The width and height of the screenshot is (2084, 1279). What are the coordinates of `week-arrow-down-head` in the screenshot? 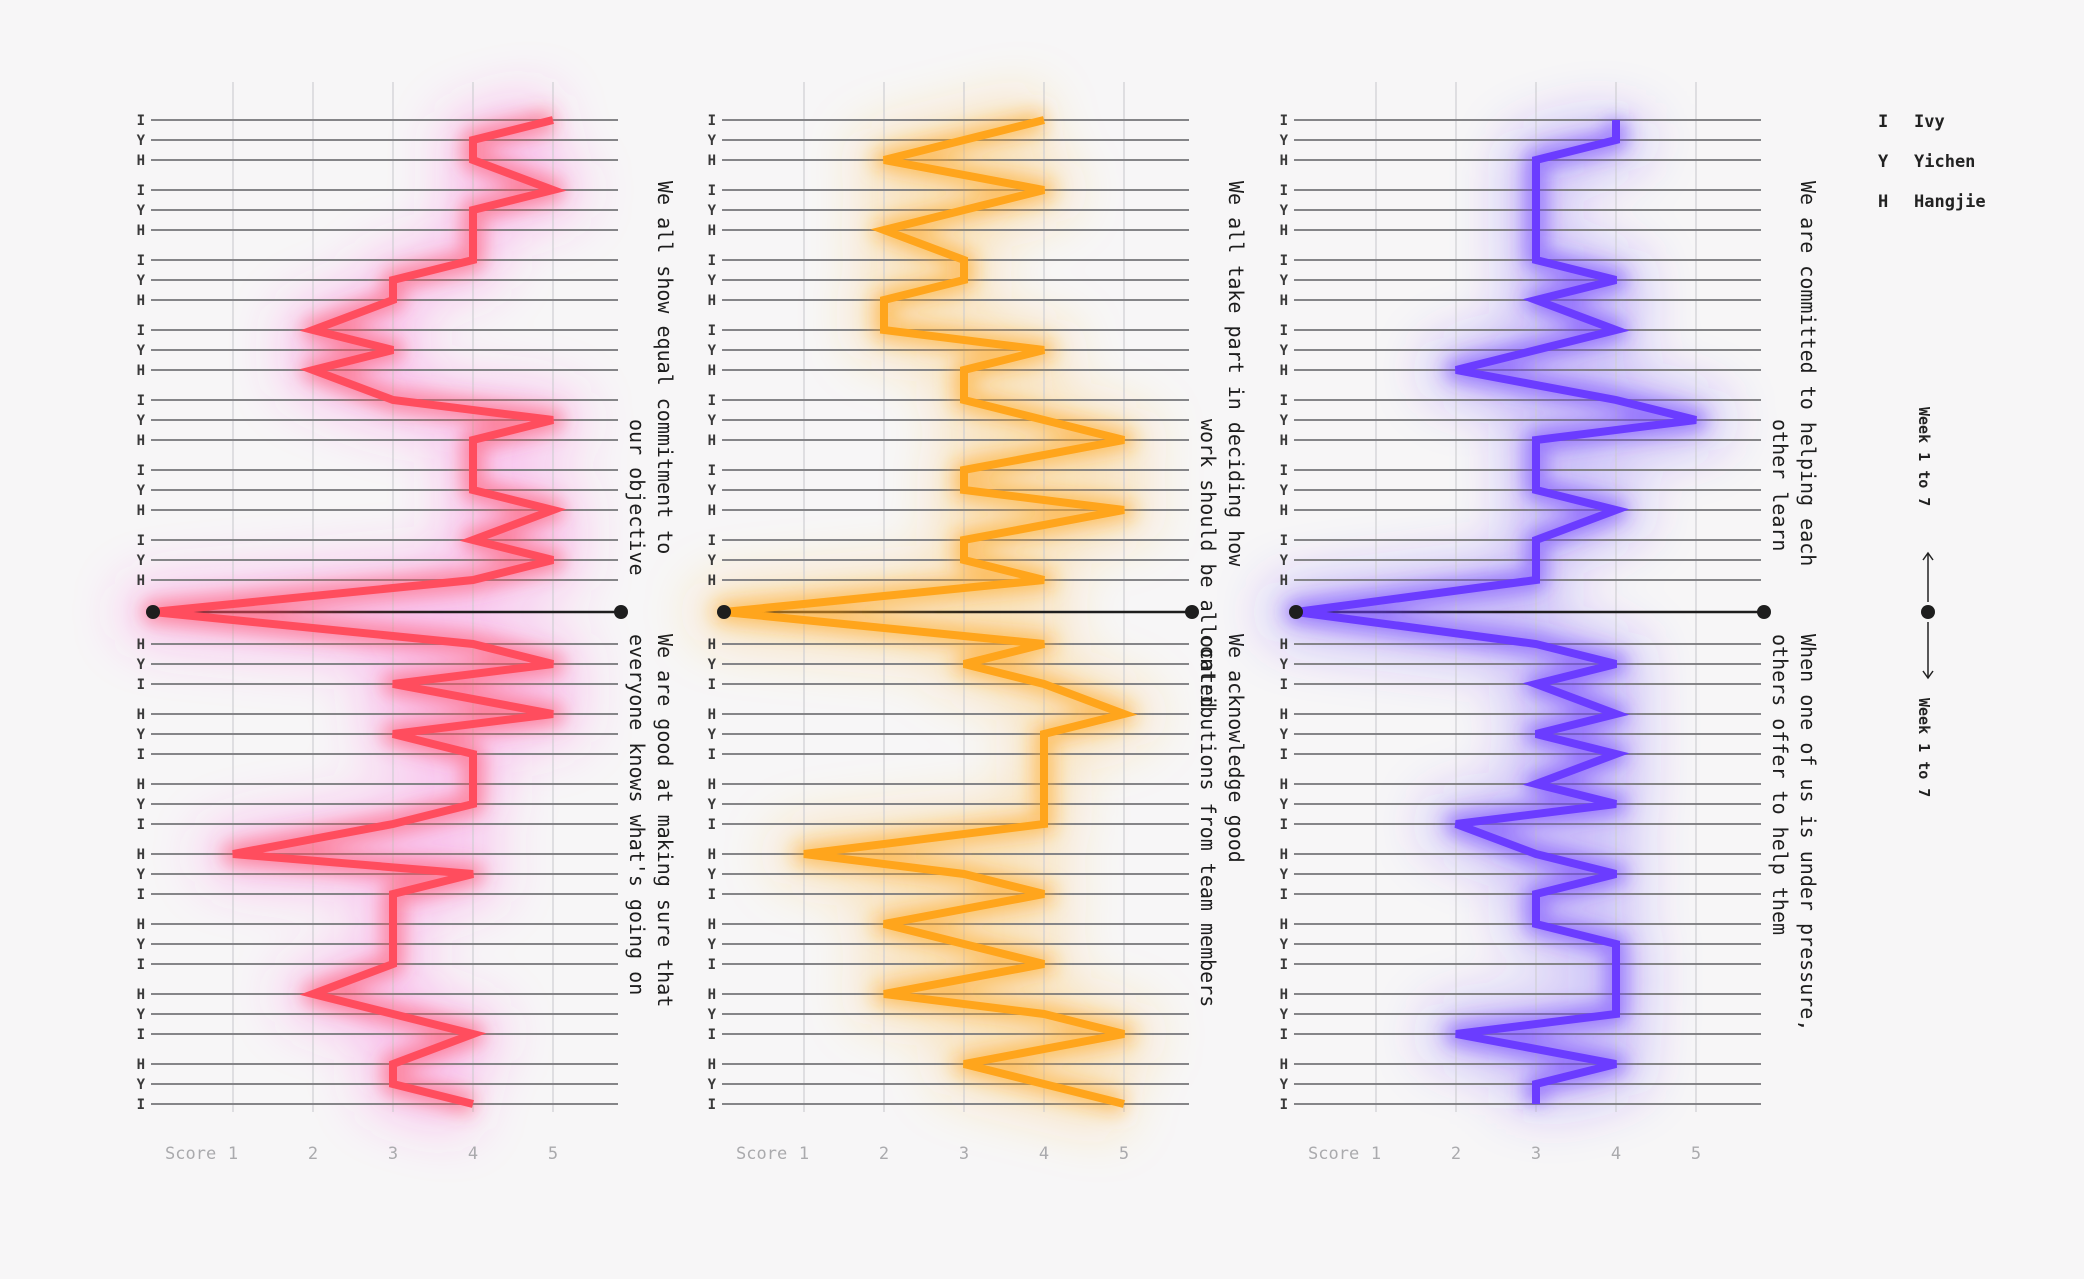 It's located at (1928, 675).